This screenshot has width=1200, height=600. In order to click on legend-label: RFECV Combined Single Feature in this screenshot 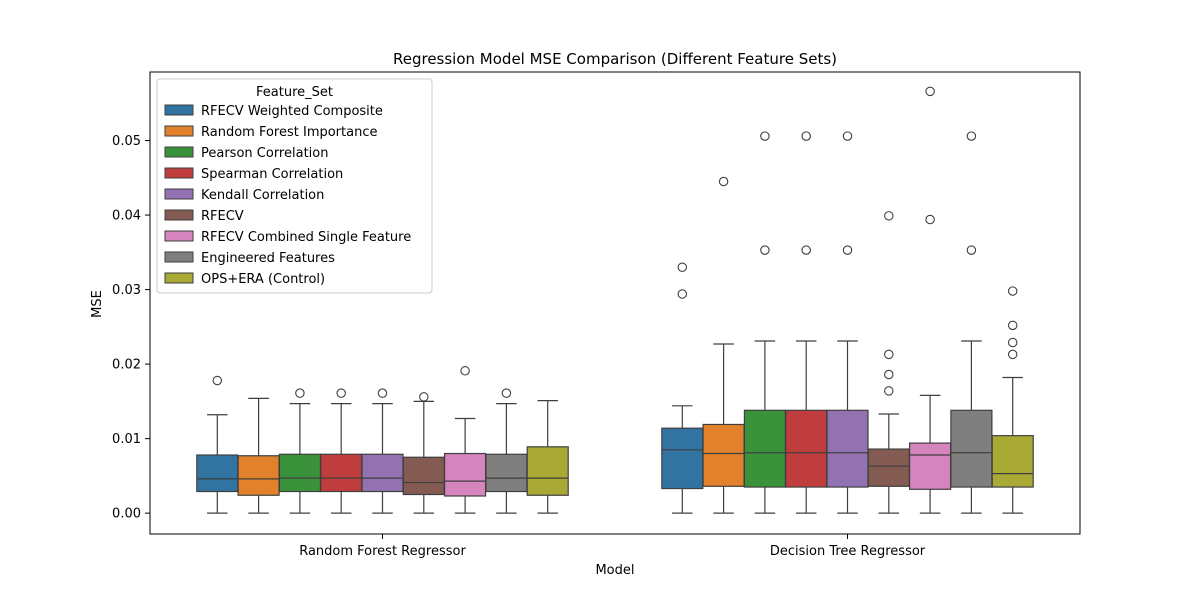, I will do `click(306, 237)`.